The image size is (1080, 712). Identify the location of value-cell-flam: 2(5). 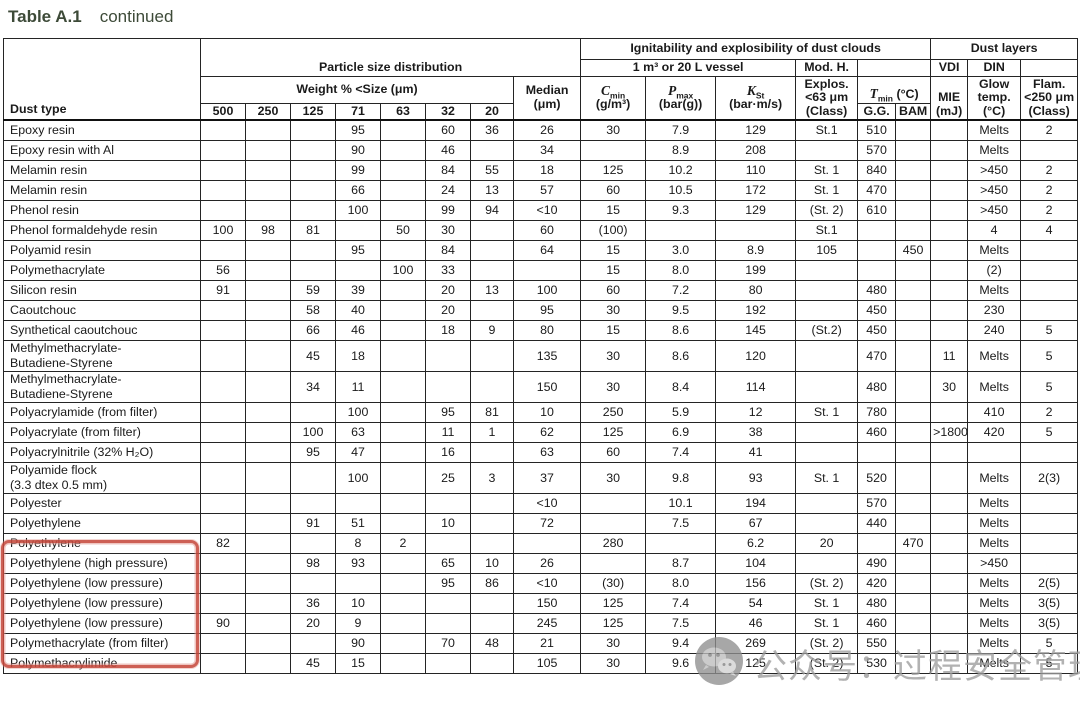
(1049, 583).